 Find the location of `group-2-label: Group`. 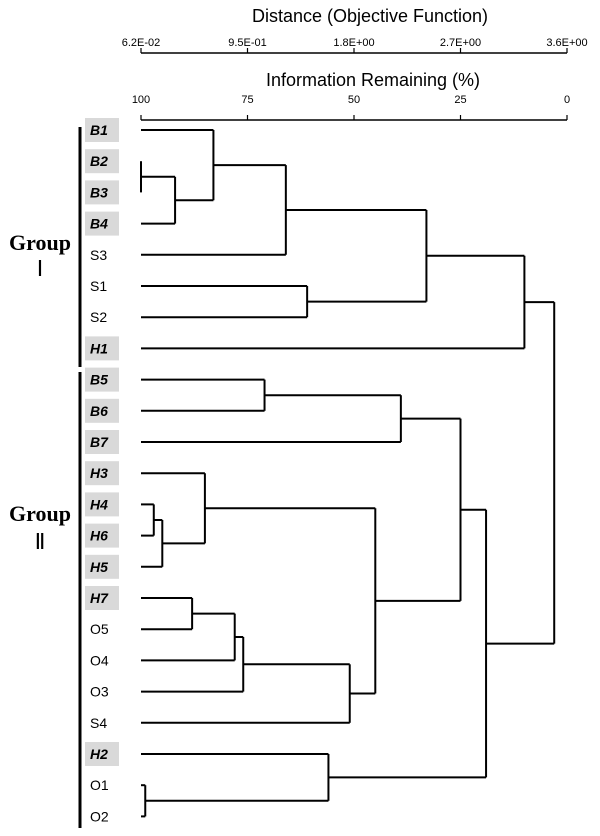

group-2-label: Group is located at coordinates (40, 513).